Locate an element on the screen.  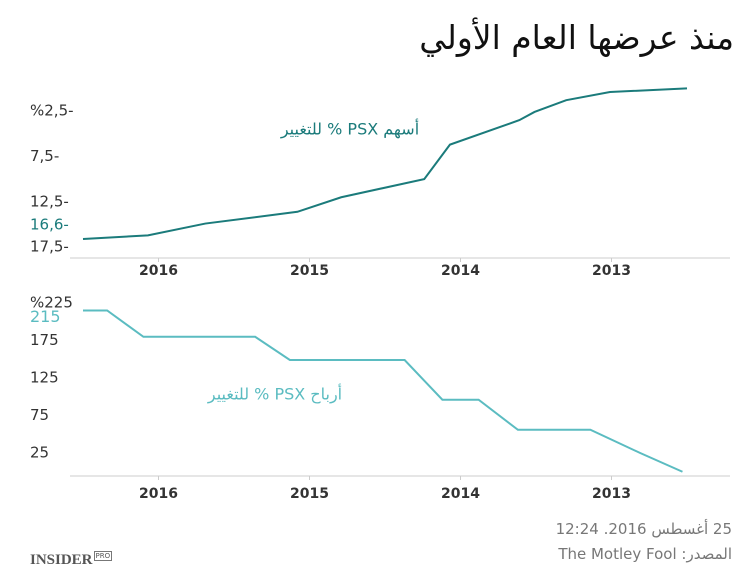
logo-tag: PRO is located at coordinates (103, 556).